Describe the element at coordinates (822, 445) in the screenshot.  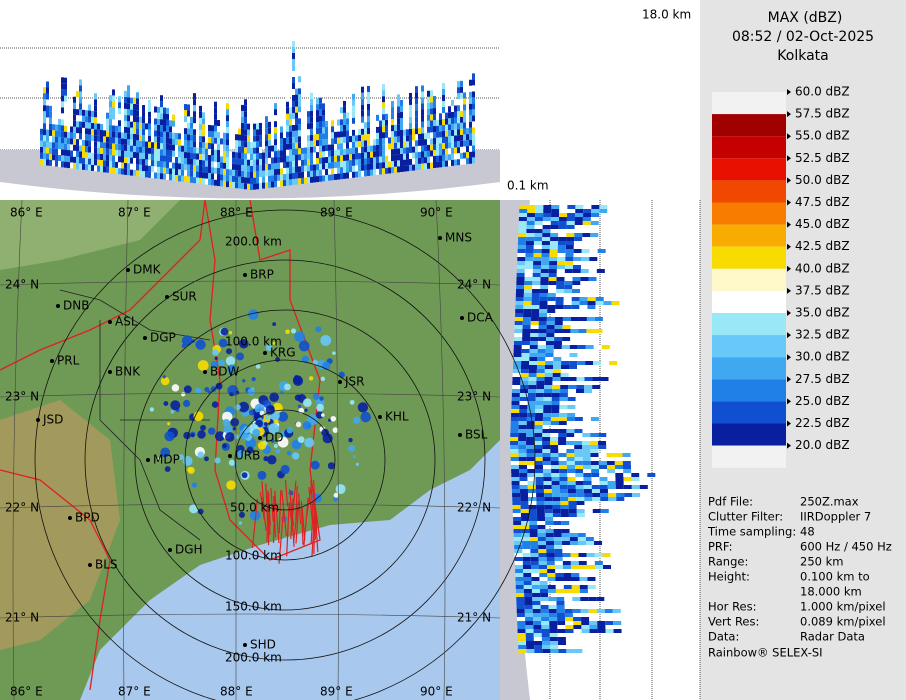
I see `legend-label: 20.0 dBZ` at that location.